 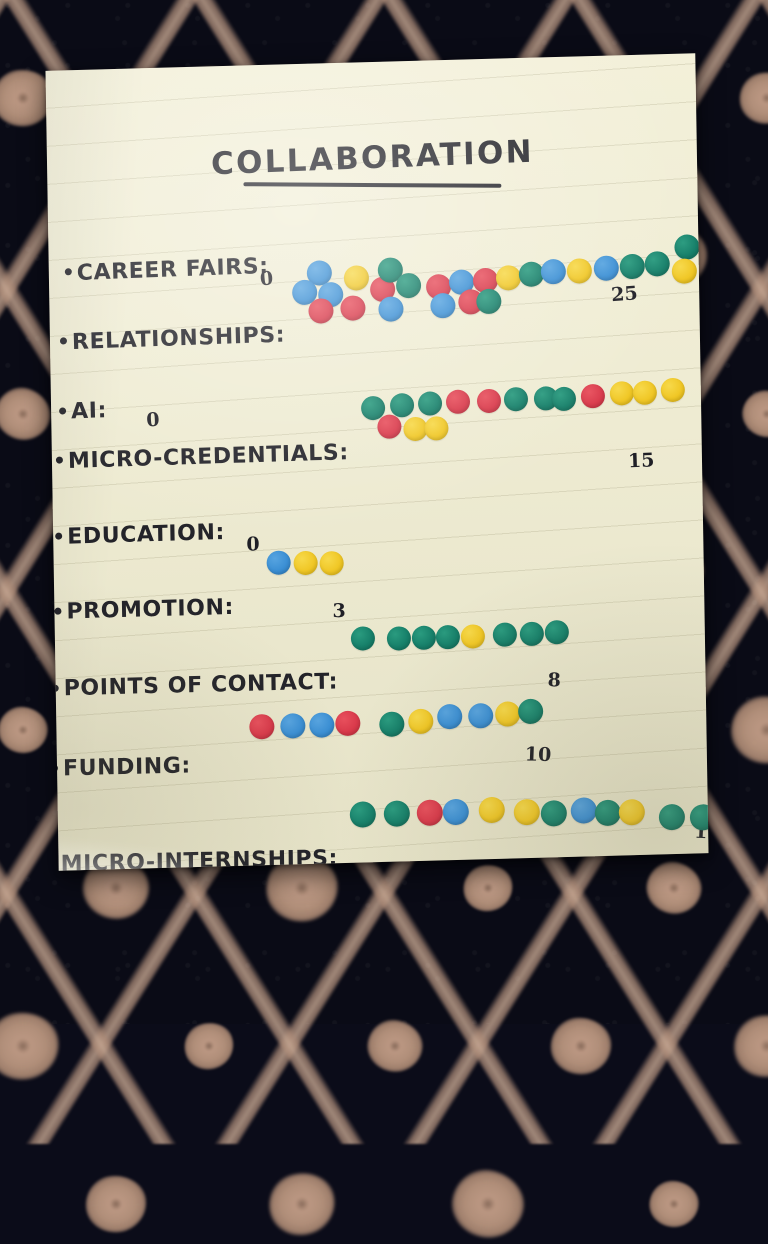 I want to click on row-total: 8, so click(x=554, y=680).